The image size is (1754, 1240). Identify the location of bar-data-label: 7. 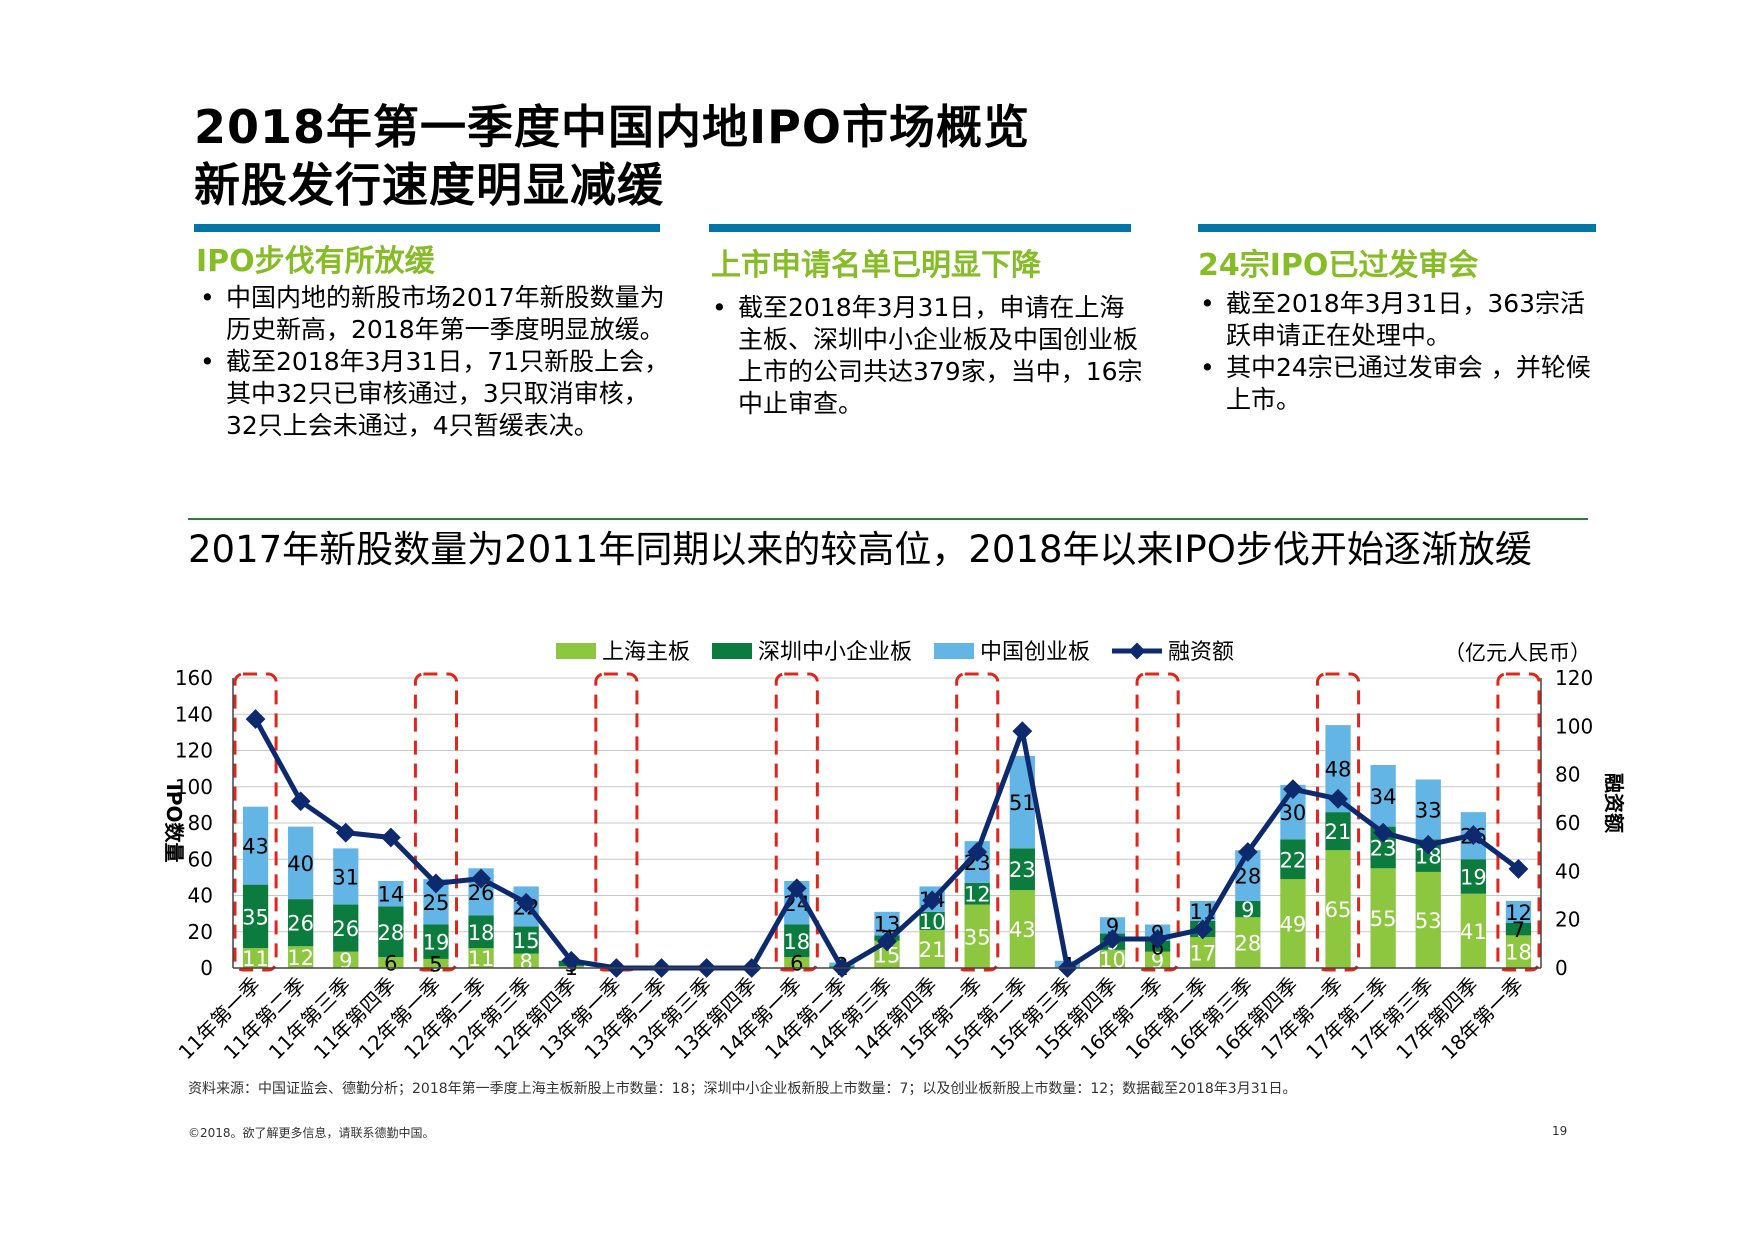
(1518, 930).